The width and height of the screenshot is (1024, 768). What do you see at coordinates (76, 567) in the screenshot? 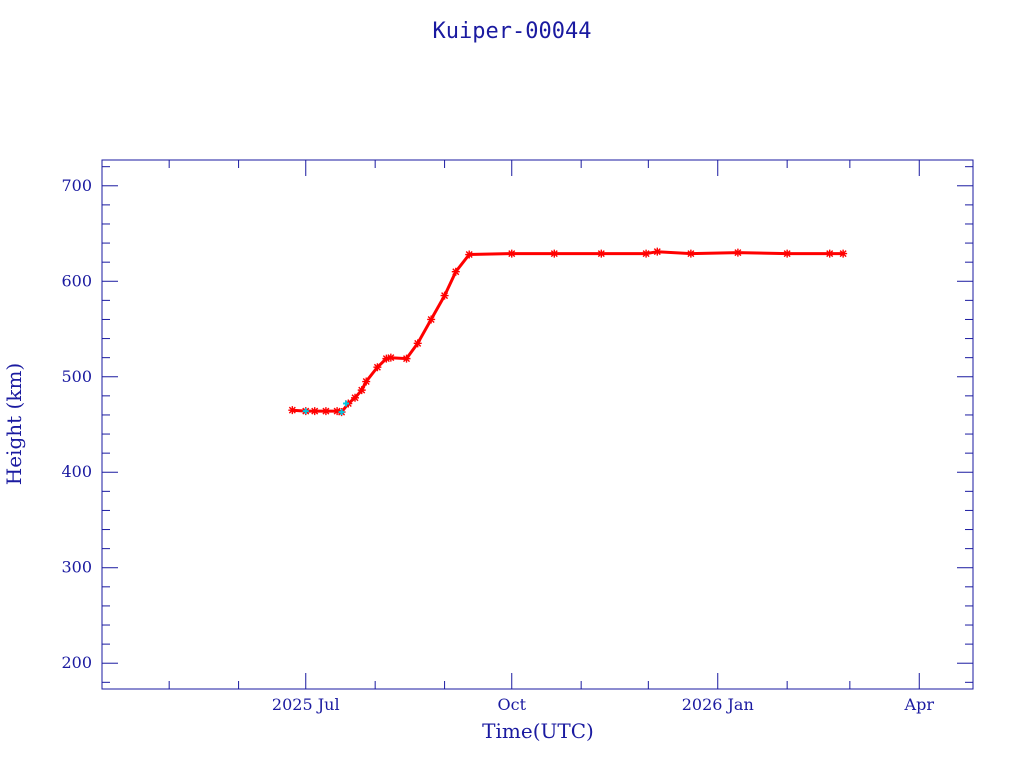
I see `y-tick-label: 300` at bounding box center [76, 567].